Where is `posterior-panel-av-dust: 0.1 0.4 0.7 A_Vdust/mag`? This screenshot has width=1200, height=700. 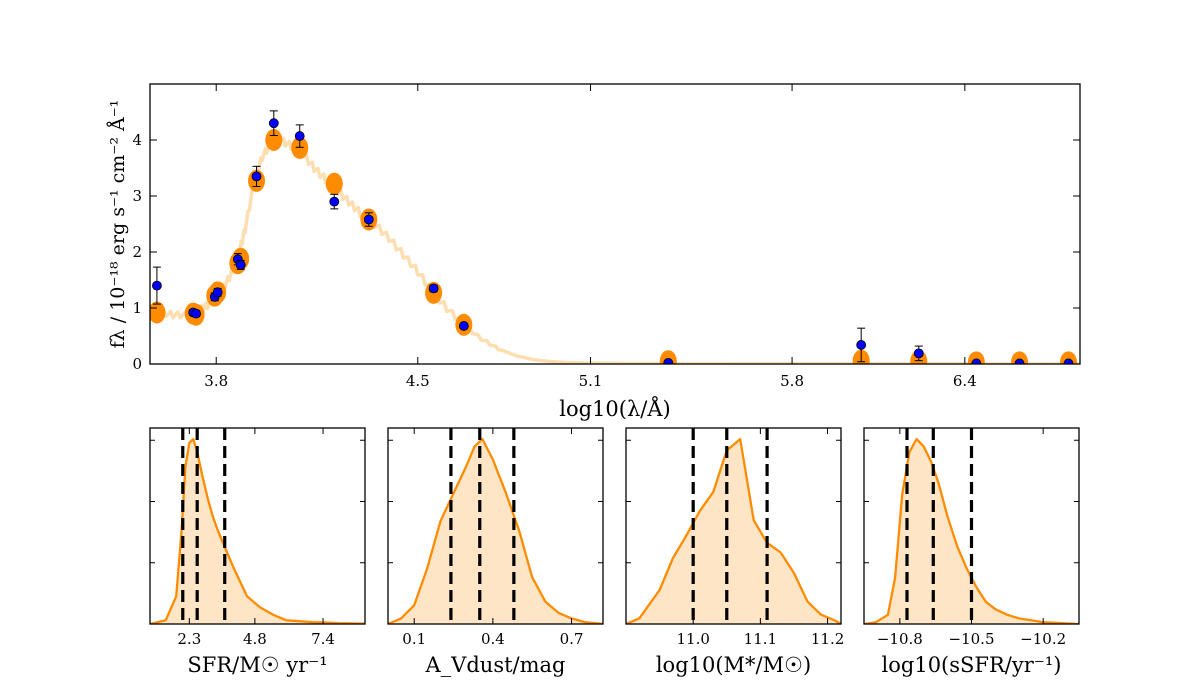 posterior-panel-av-dust: 0.1 0.4 0.7 A_Vdust/mag is located at coordinates (495, 552).